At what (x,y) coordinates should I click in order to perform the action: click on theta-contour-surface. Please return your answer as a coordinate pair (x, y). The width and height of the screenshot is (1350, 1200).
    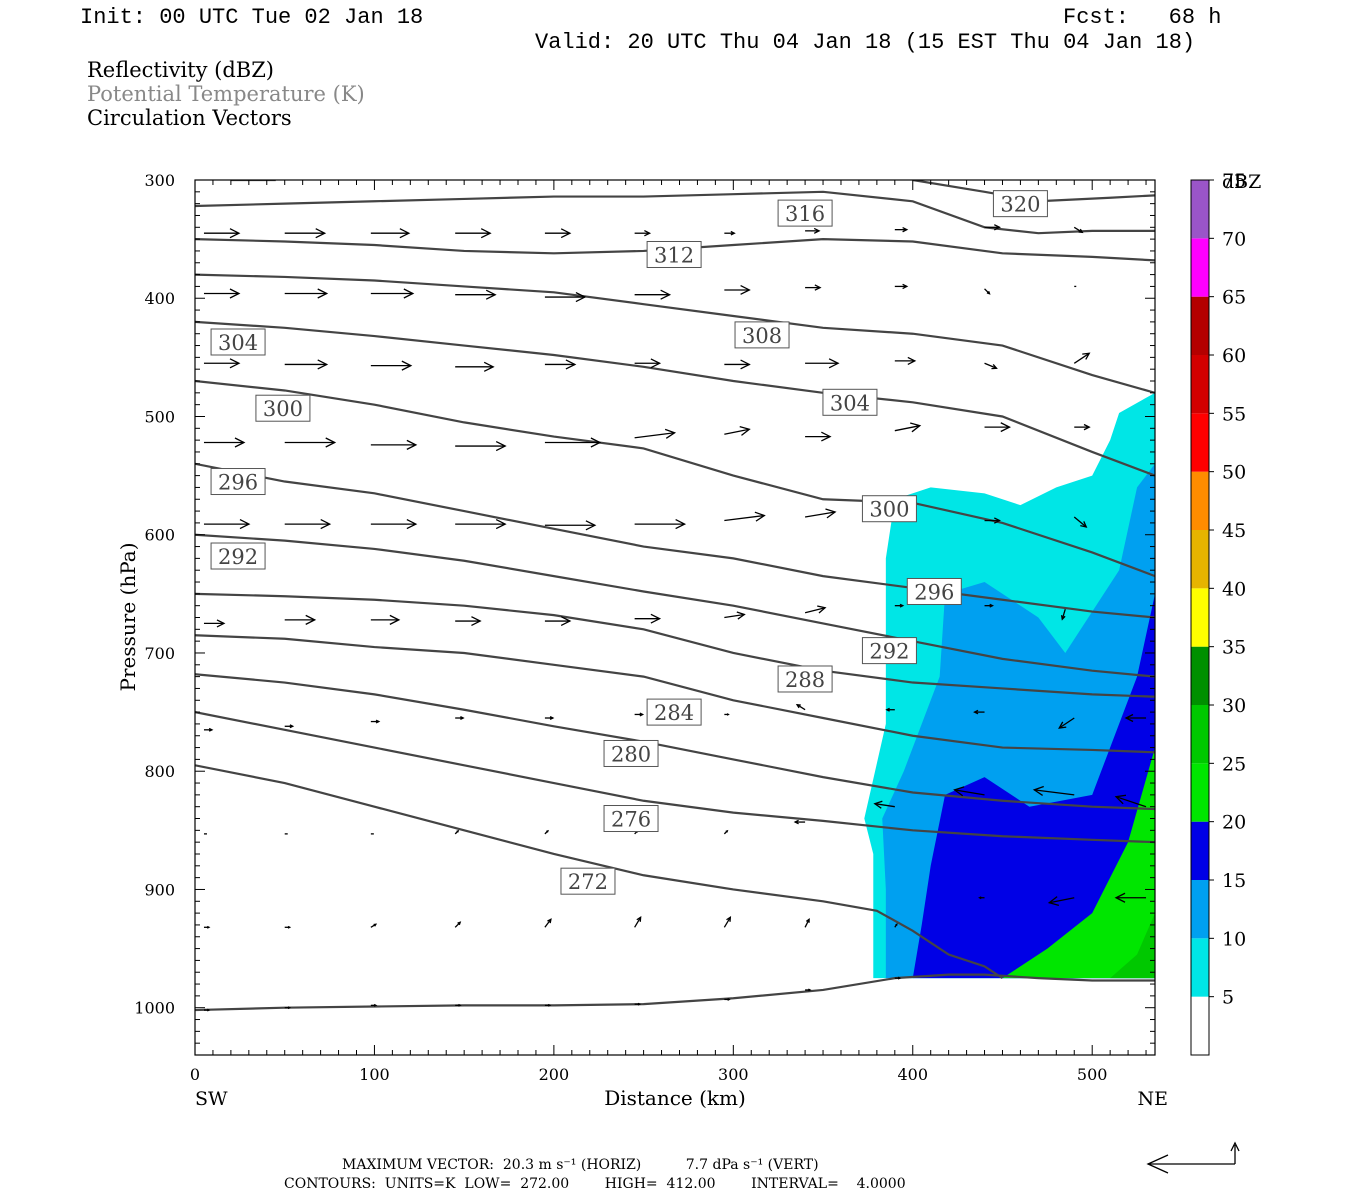
    Looking at the image, I should click on (675, 992).